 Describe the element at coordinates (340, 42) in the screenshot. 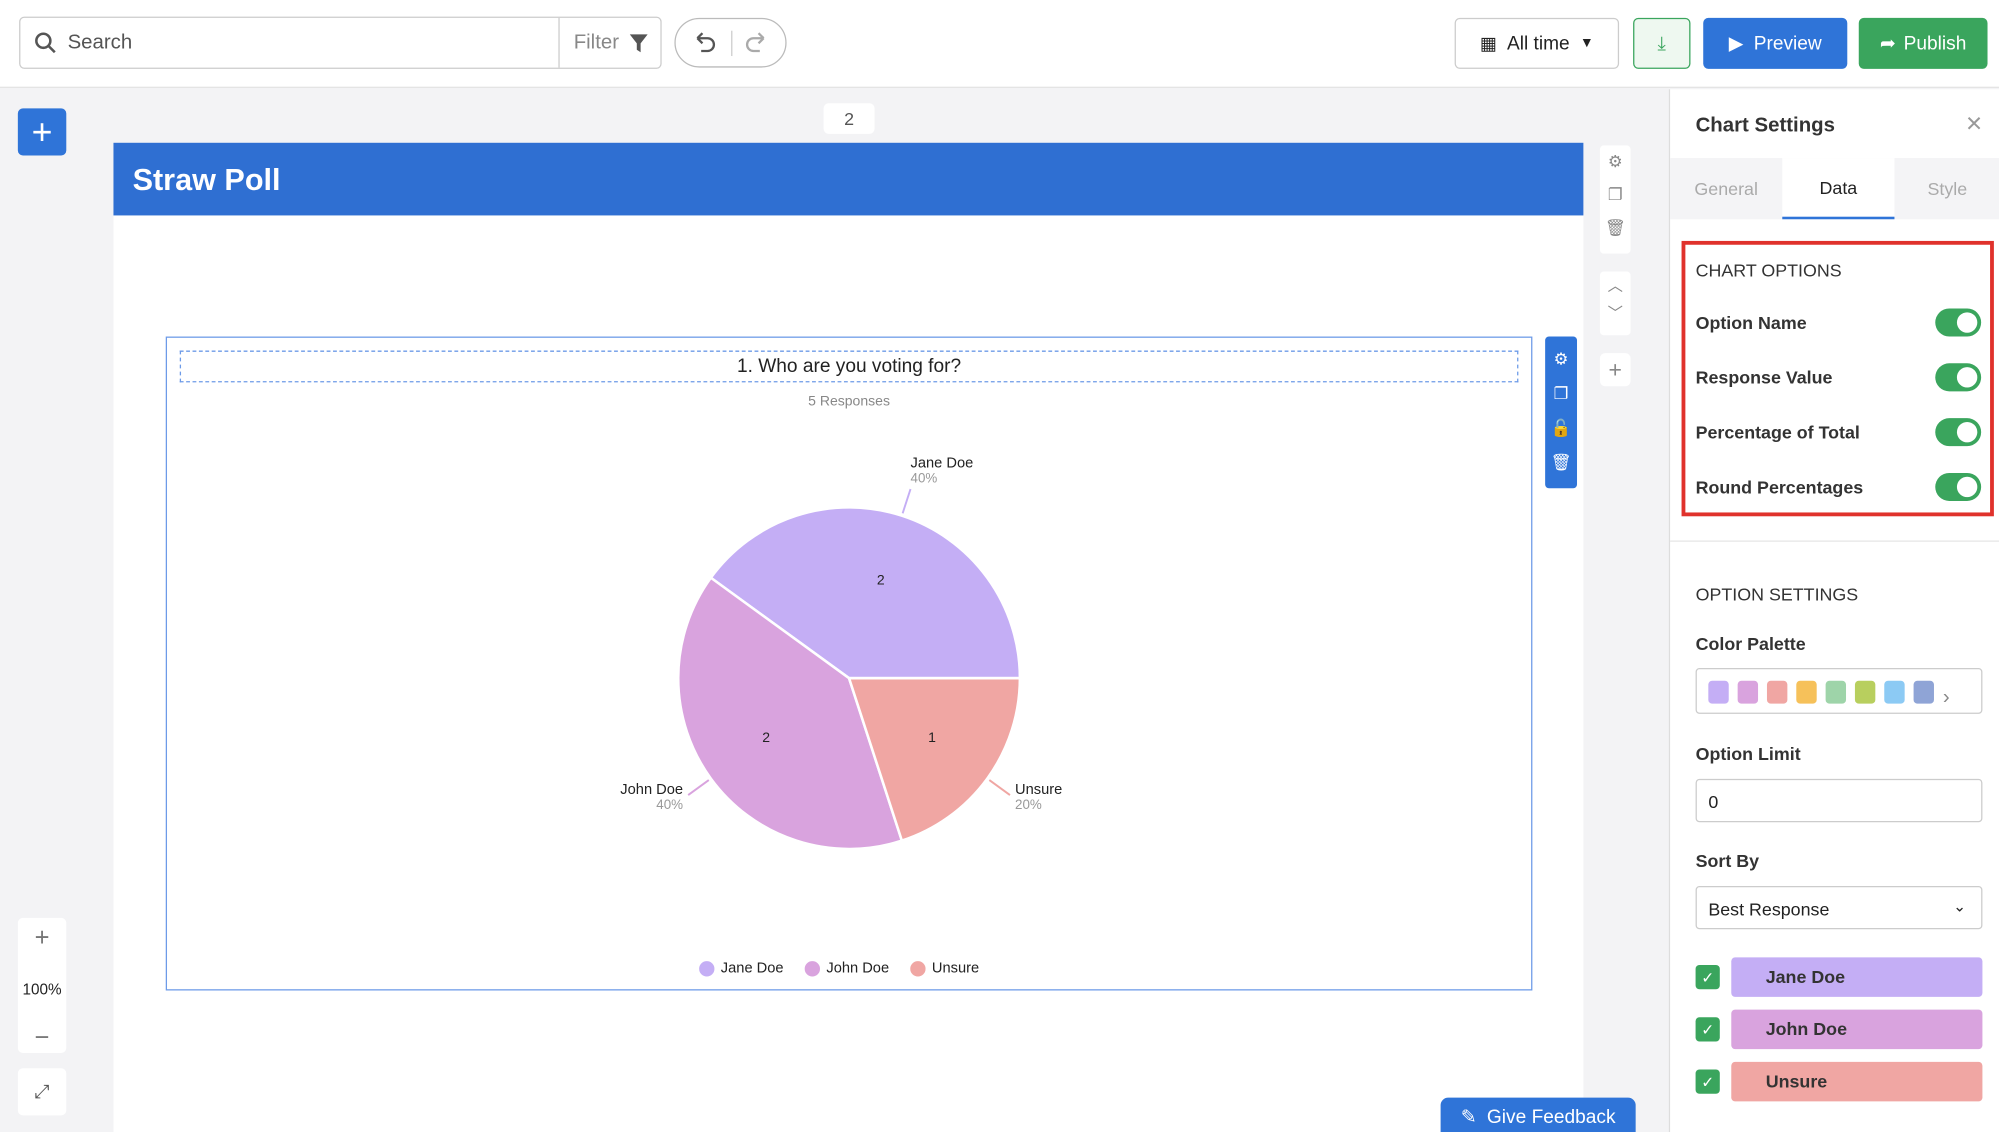

I see `search-box` at that location.